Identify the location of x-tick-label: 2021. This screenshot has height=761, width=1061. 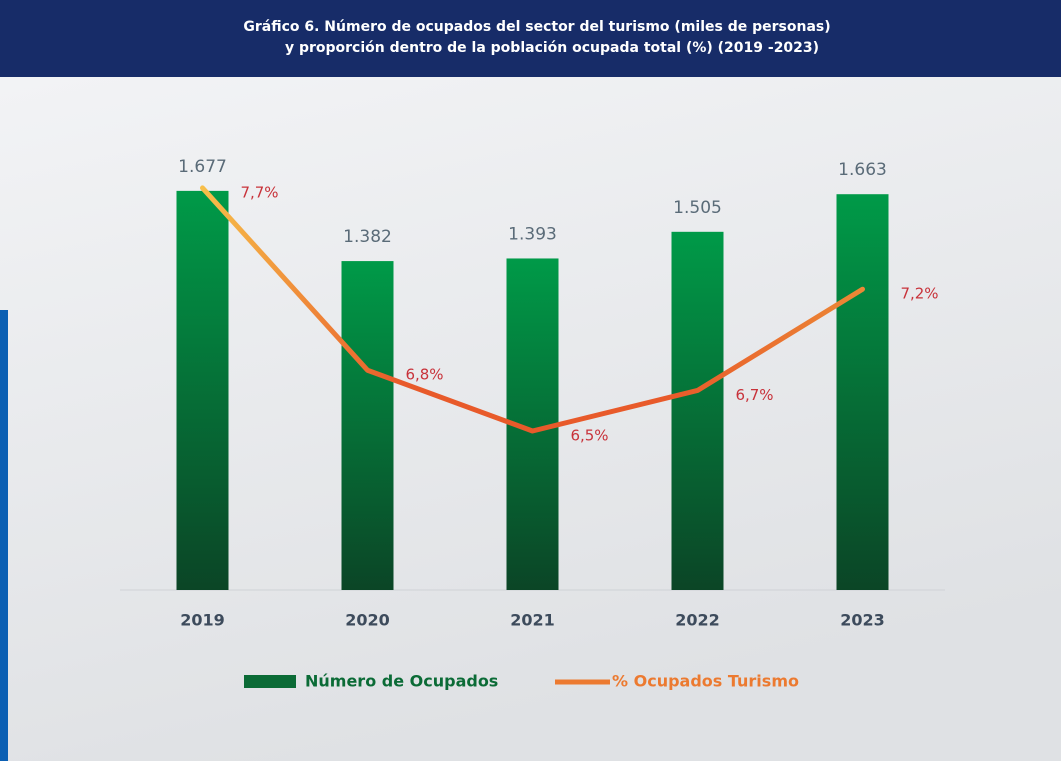
(532, 620).